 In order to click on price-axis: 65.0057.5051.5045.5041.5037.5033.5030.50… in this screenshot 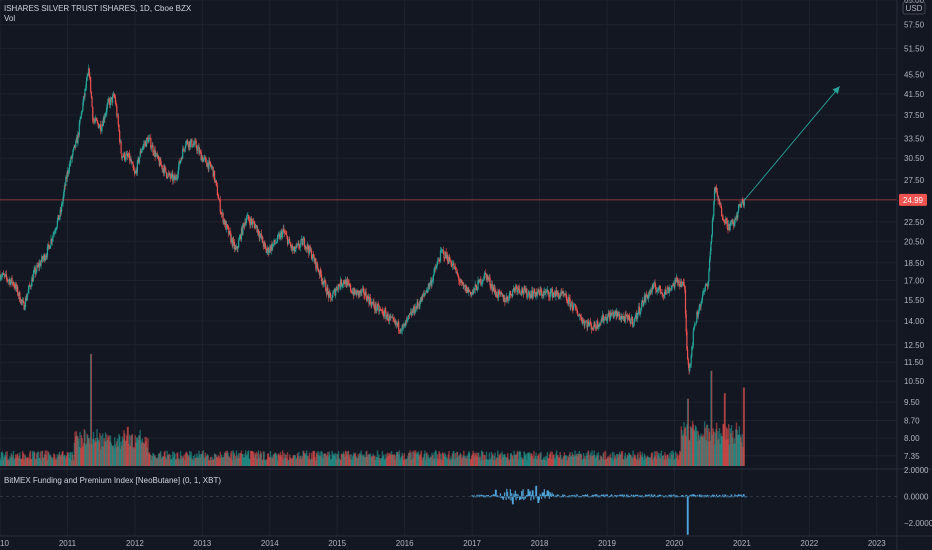, I will do `click(914, 230)`.